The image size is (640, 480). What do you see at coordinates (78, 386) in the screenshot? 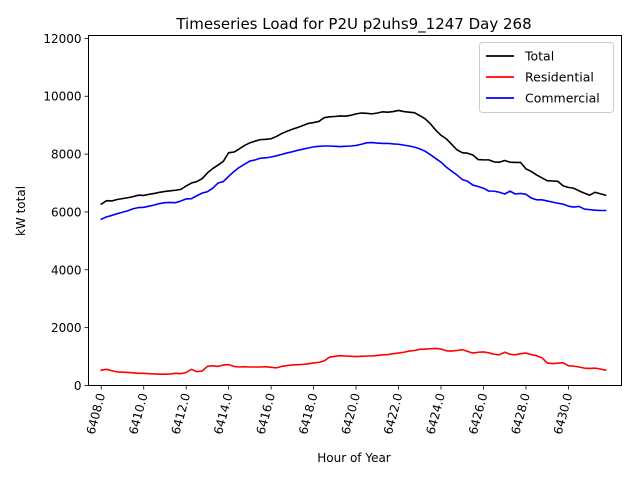
I see `y-tick-label: 0` at bounding box center [78, 386].